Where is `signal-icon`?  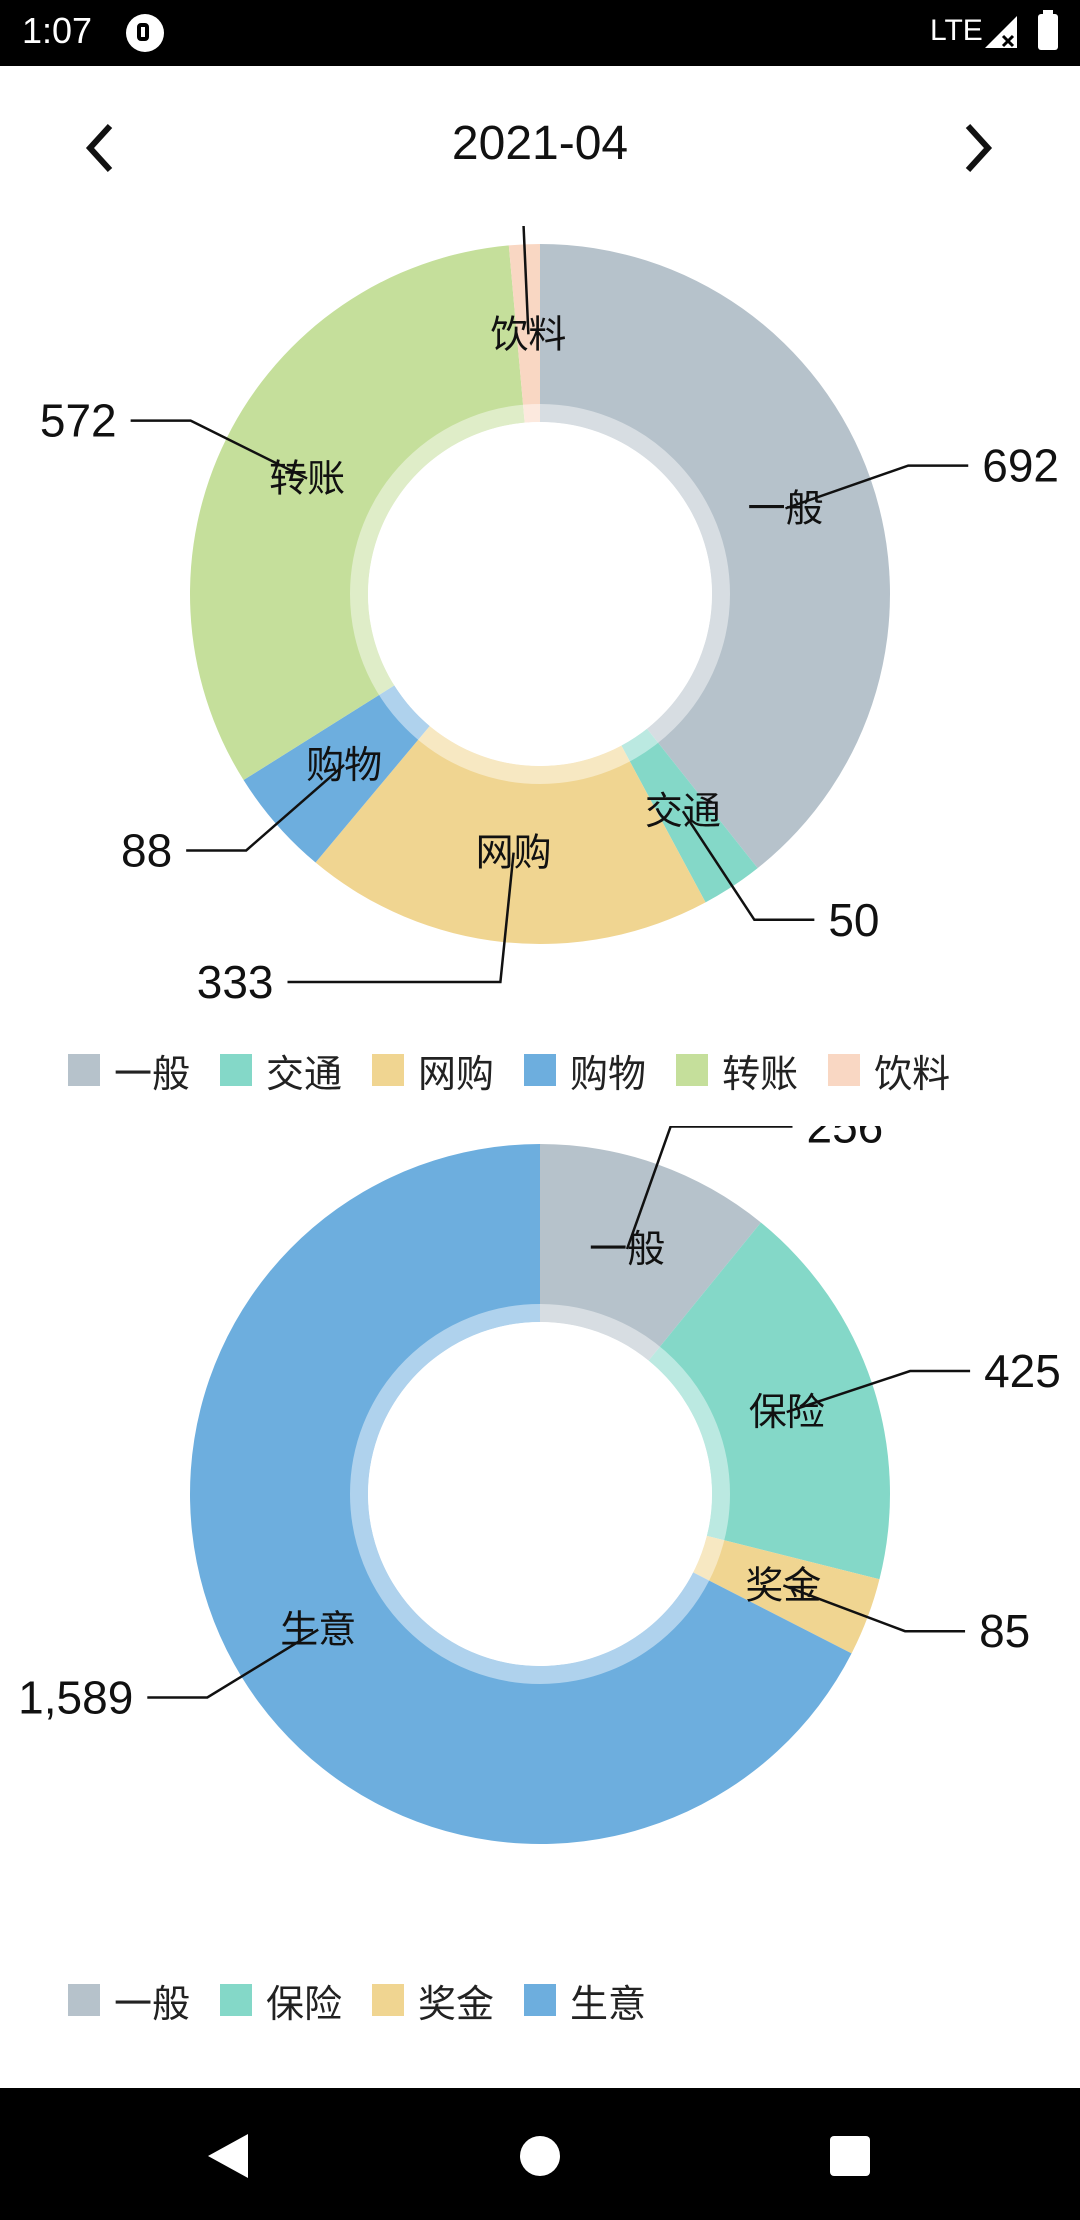 signal-icon is located at coordinates (1001, 32).